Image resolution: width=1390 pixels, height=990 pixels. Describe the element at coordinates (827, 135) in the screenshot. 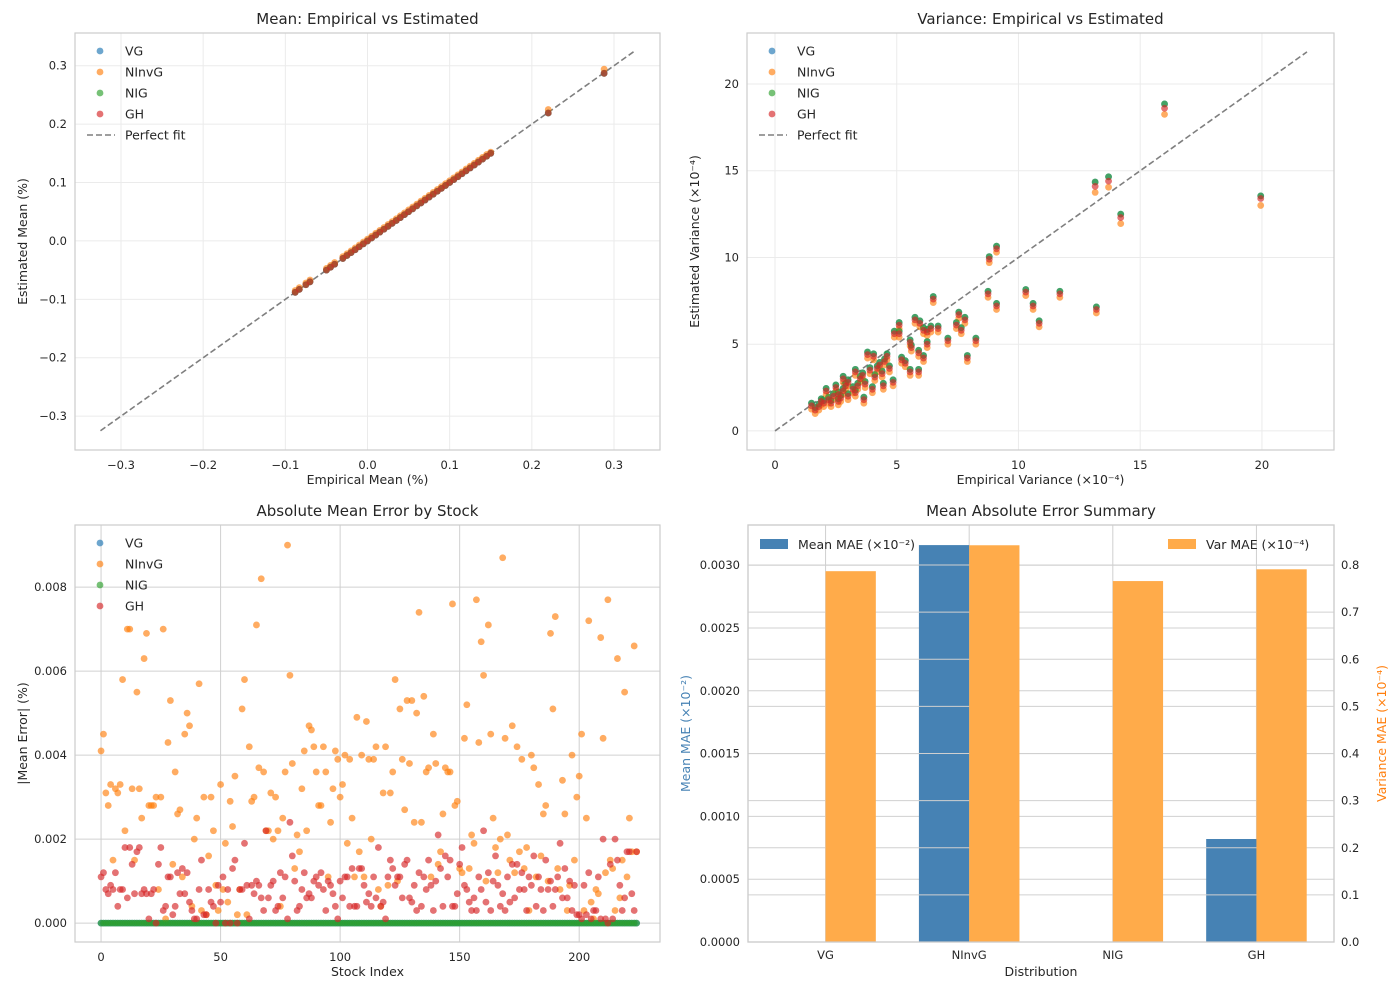

I see `legend-label: Perfect fit` at that location.